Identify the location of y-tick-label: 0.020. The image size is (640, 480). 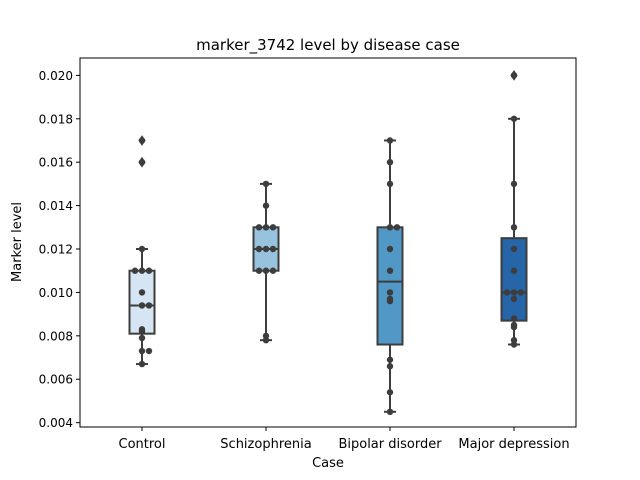
(56, 76).